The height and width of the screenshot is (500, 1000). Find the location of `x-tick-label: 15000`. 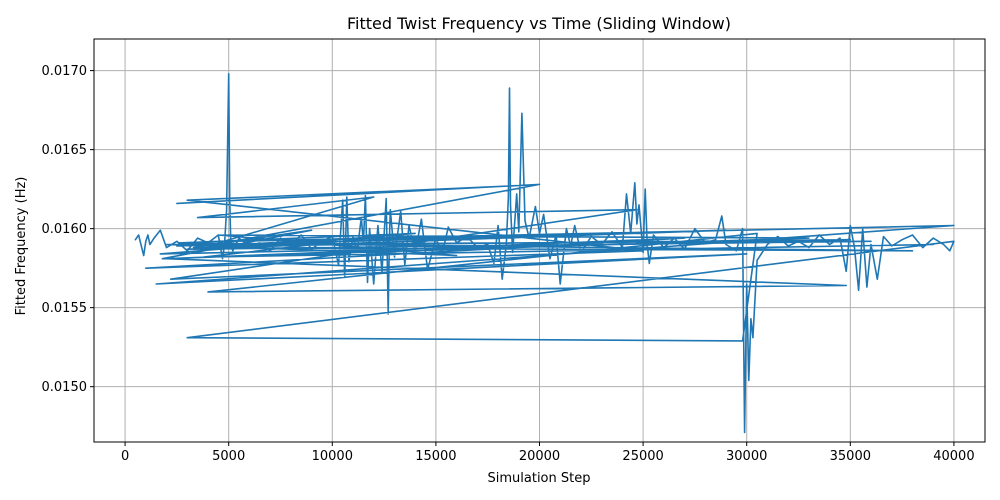

x-tick-label: 15000 is located at coordinates (435, 456).